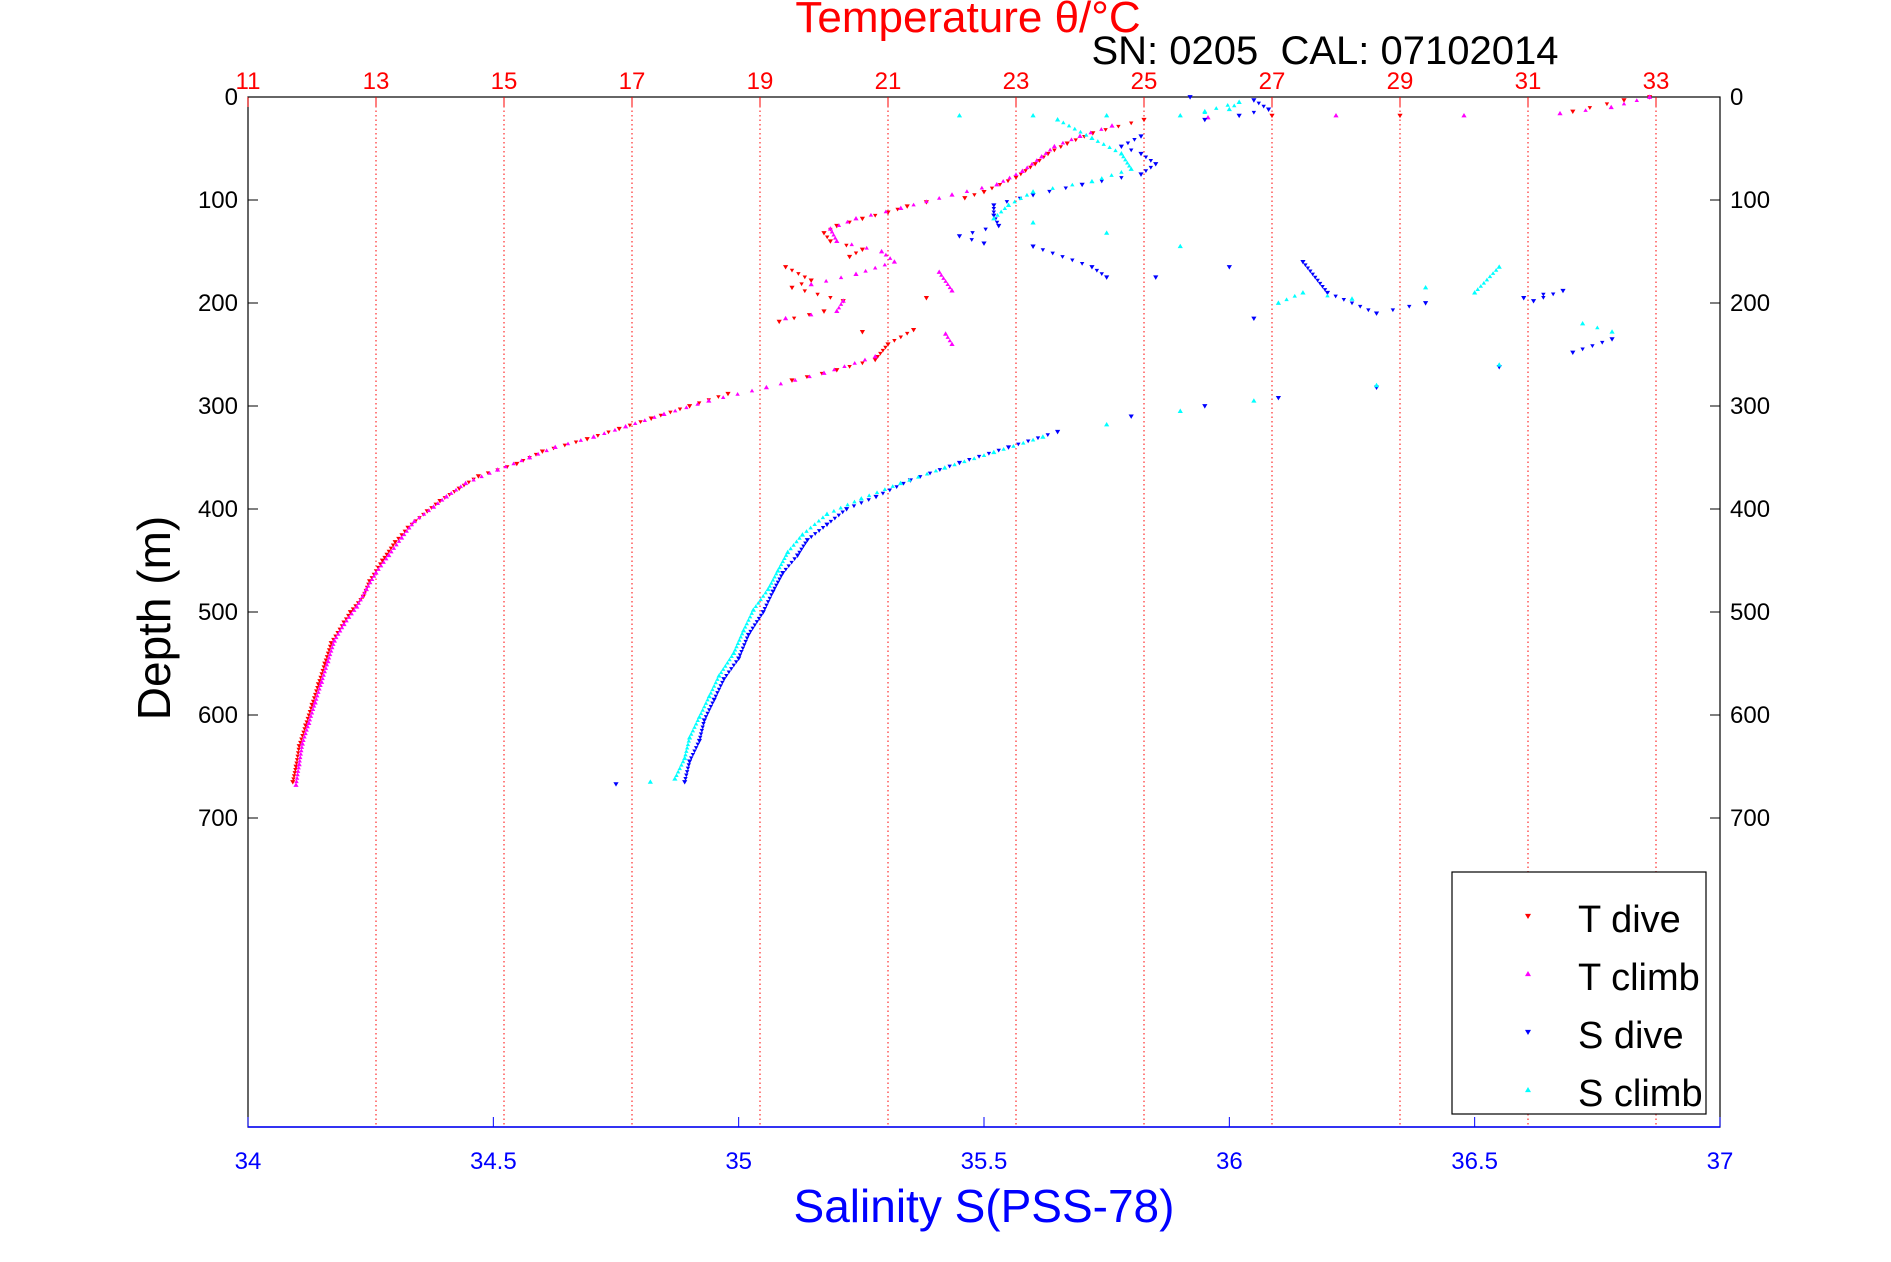 This screenshot has width=1891, height=1262. What do you see at coordinates (1144, 81) in the screenshot?
I see `temperature-tick-label: 25` at bounding box center [1144, 81].